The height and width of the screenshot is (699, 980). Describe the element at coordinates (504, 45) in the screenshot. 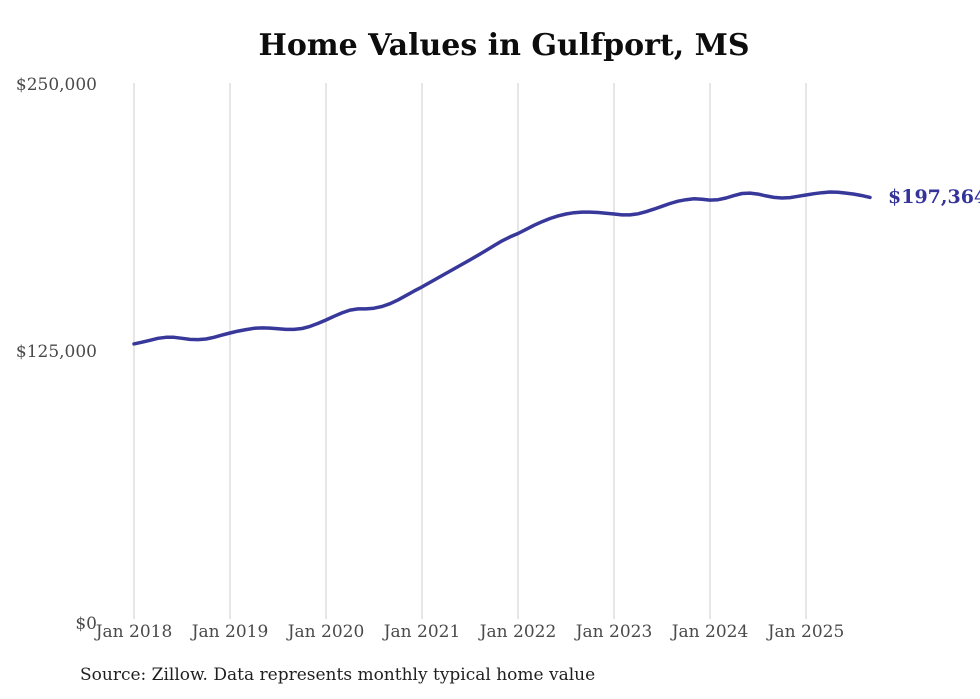

I see `chart-title: Home Values in Gulfport, MS` at that location.